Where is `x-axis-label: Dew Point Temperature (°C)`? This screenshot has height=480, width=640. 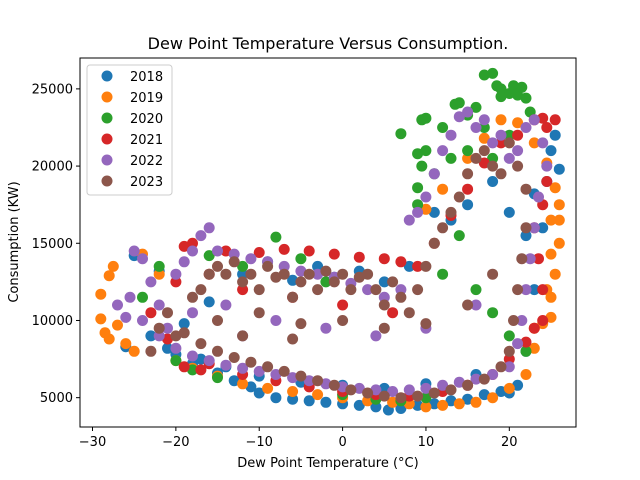
x-axis-label: Dew Point Temperature (°C) is located at coordinates (327, 463).